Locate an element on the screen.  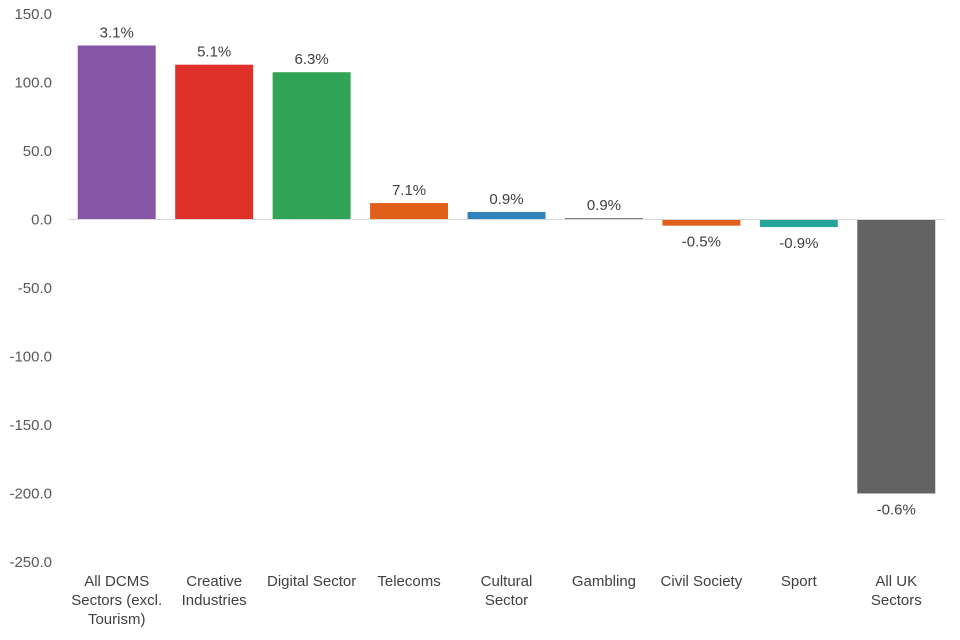
y-tick-label: 100.0 is located at coordinates (33, 83).